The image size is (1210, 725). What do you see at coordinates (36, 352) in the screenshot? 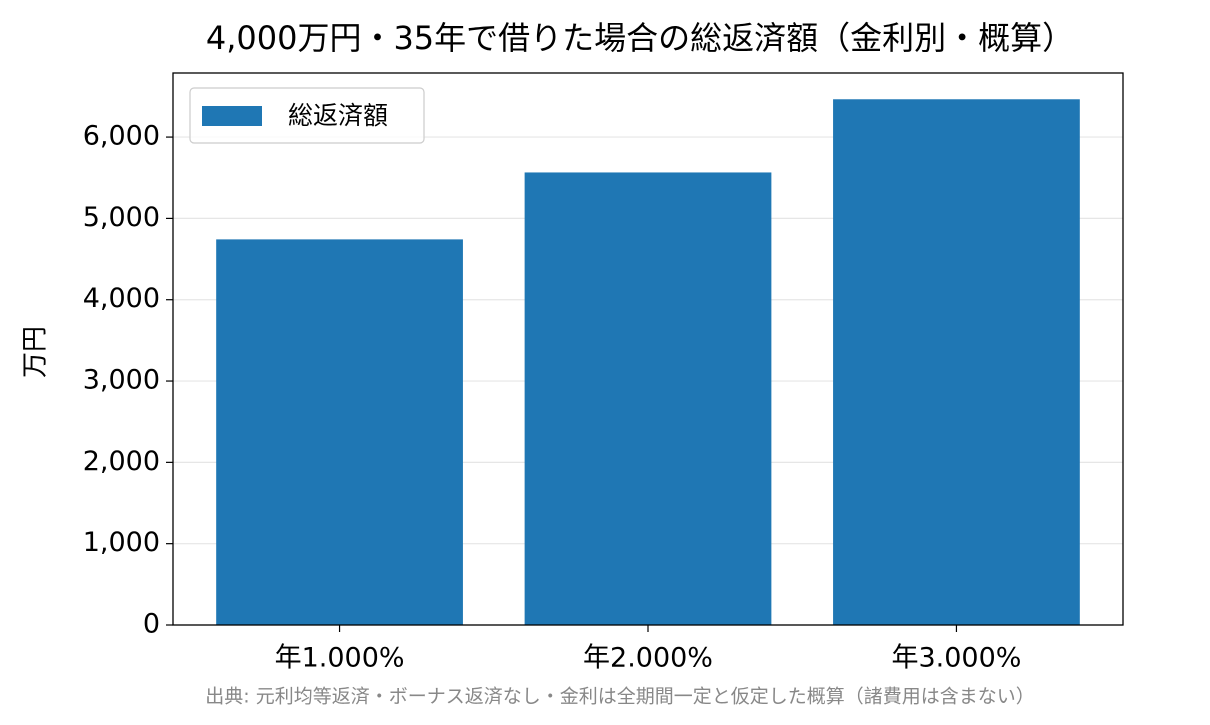
I see `y-axis-label: 万円` at bounding box center [36, 352].